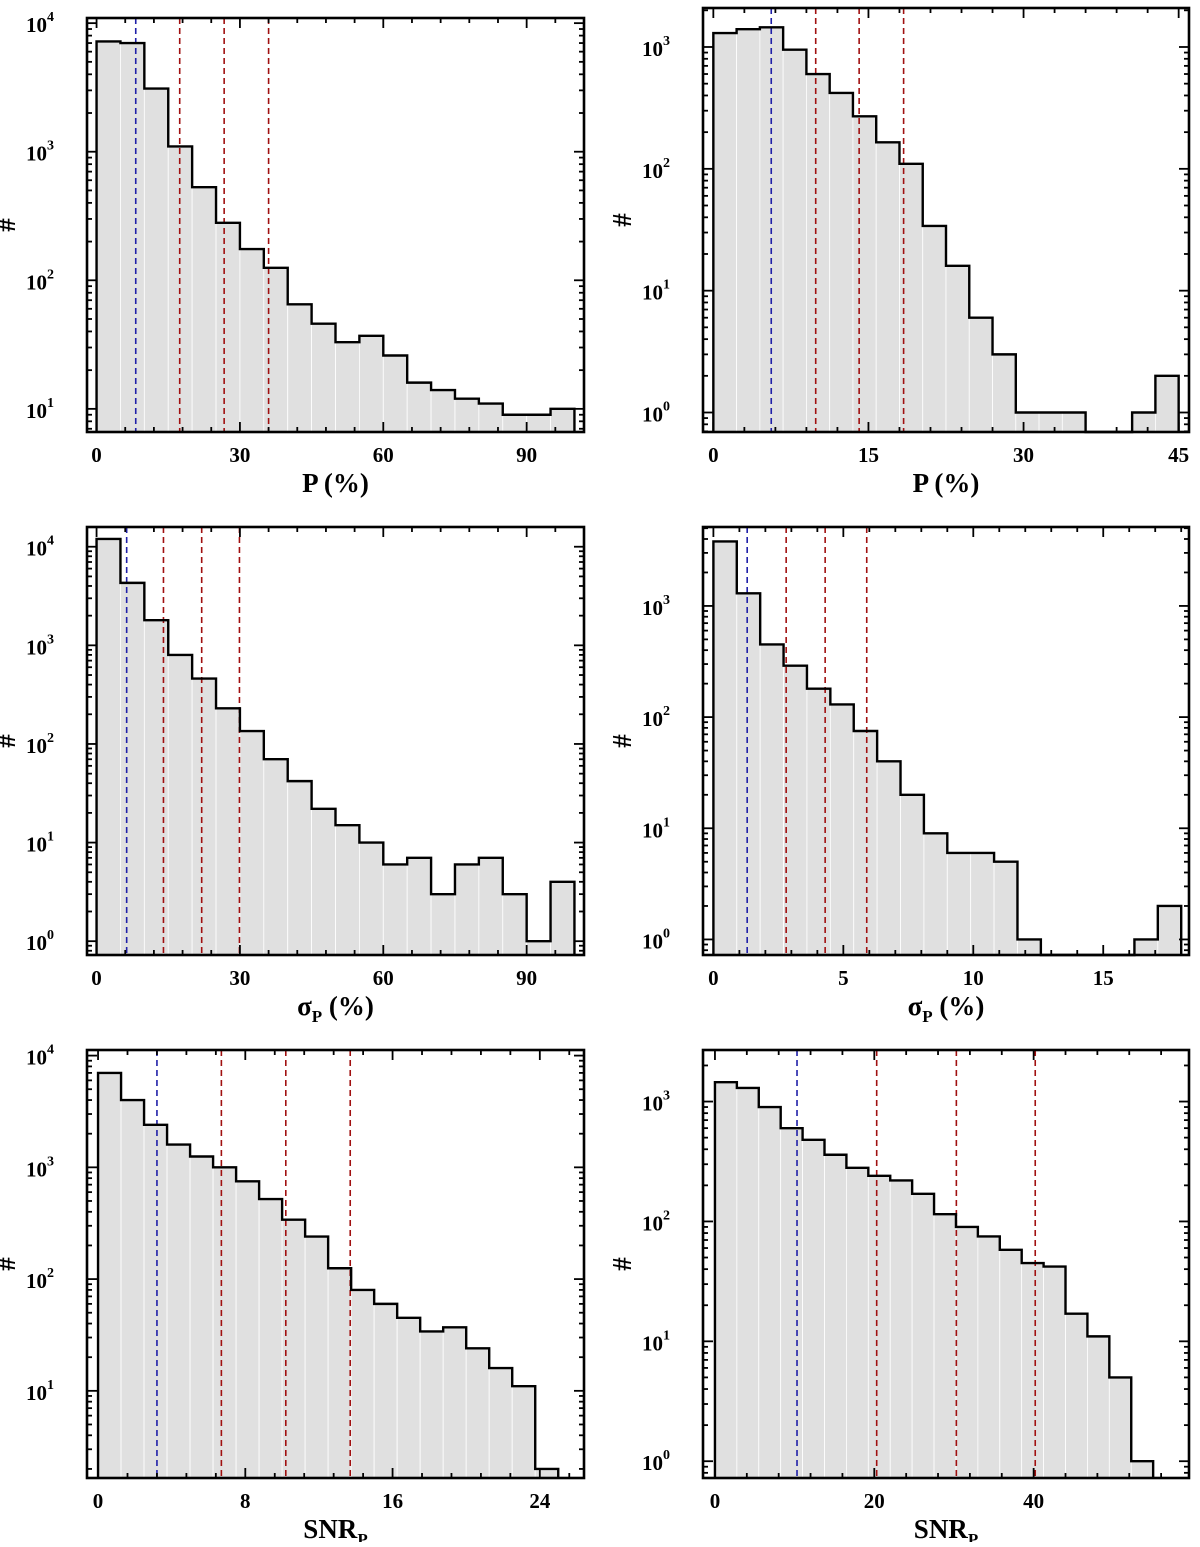  What do you see at coordinates (946, 483) in the screenshot?
I see `x-axis-label: P (%)` at bounding box center [946, 483].